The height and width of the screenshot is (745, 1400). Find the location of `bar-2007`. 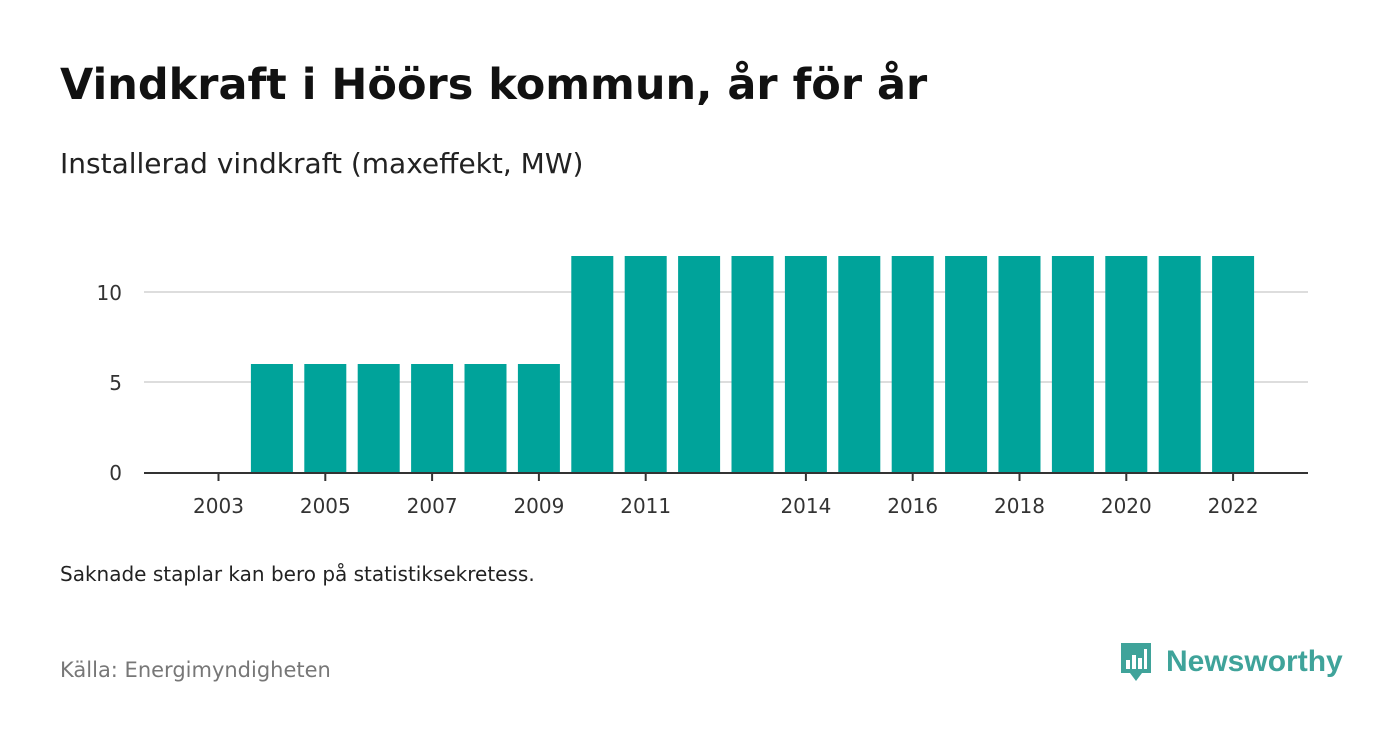

bar-2007 is located at coordinates (432, 418).